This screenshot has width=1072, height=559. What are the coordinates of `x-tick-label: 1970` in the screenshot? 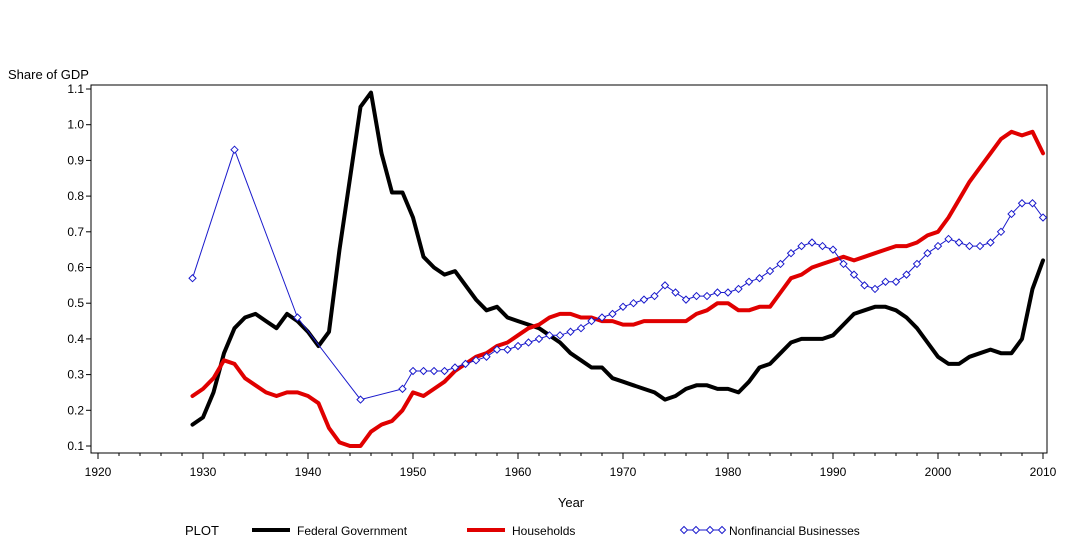 It's located at (623, 472).